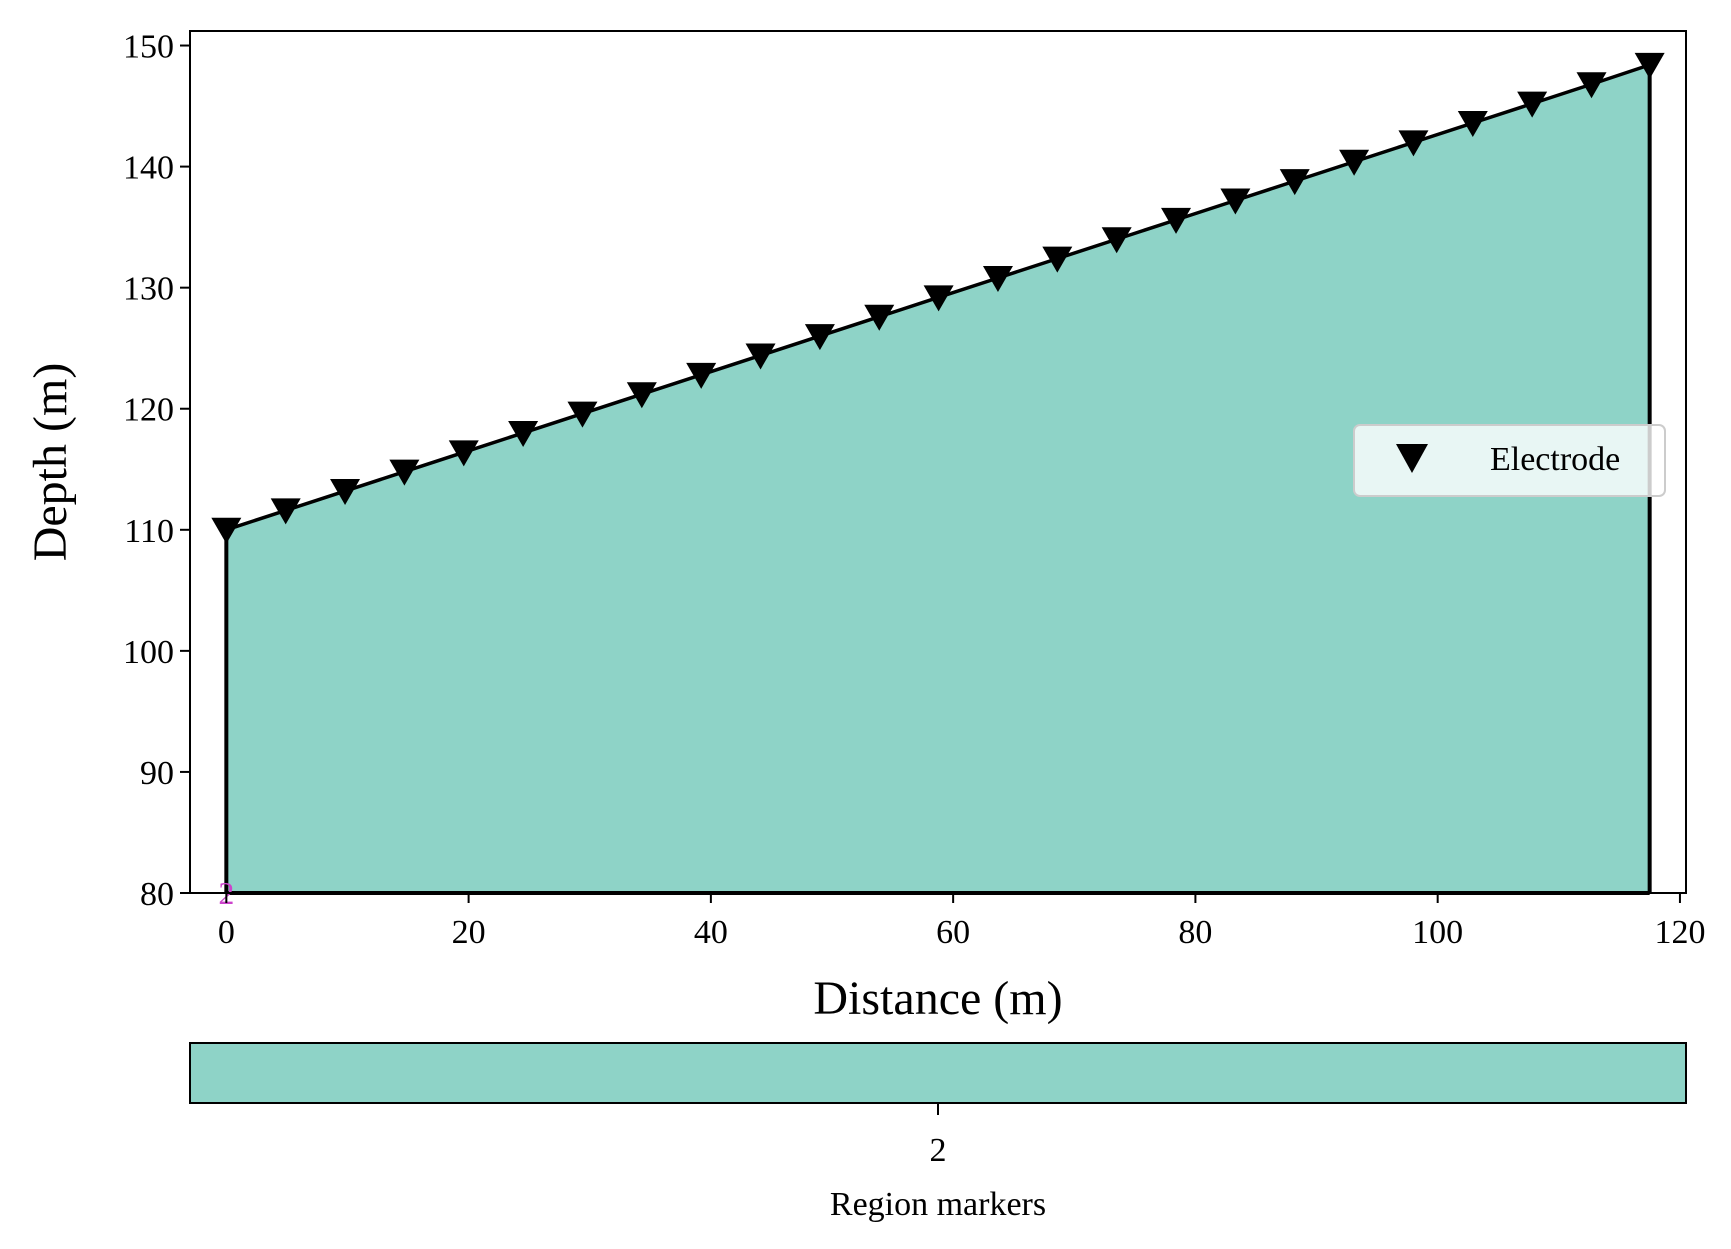  Describe the element at coordinates (1412, 458) in the screenshot. I see `legend-marker-electrode` at that location.